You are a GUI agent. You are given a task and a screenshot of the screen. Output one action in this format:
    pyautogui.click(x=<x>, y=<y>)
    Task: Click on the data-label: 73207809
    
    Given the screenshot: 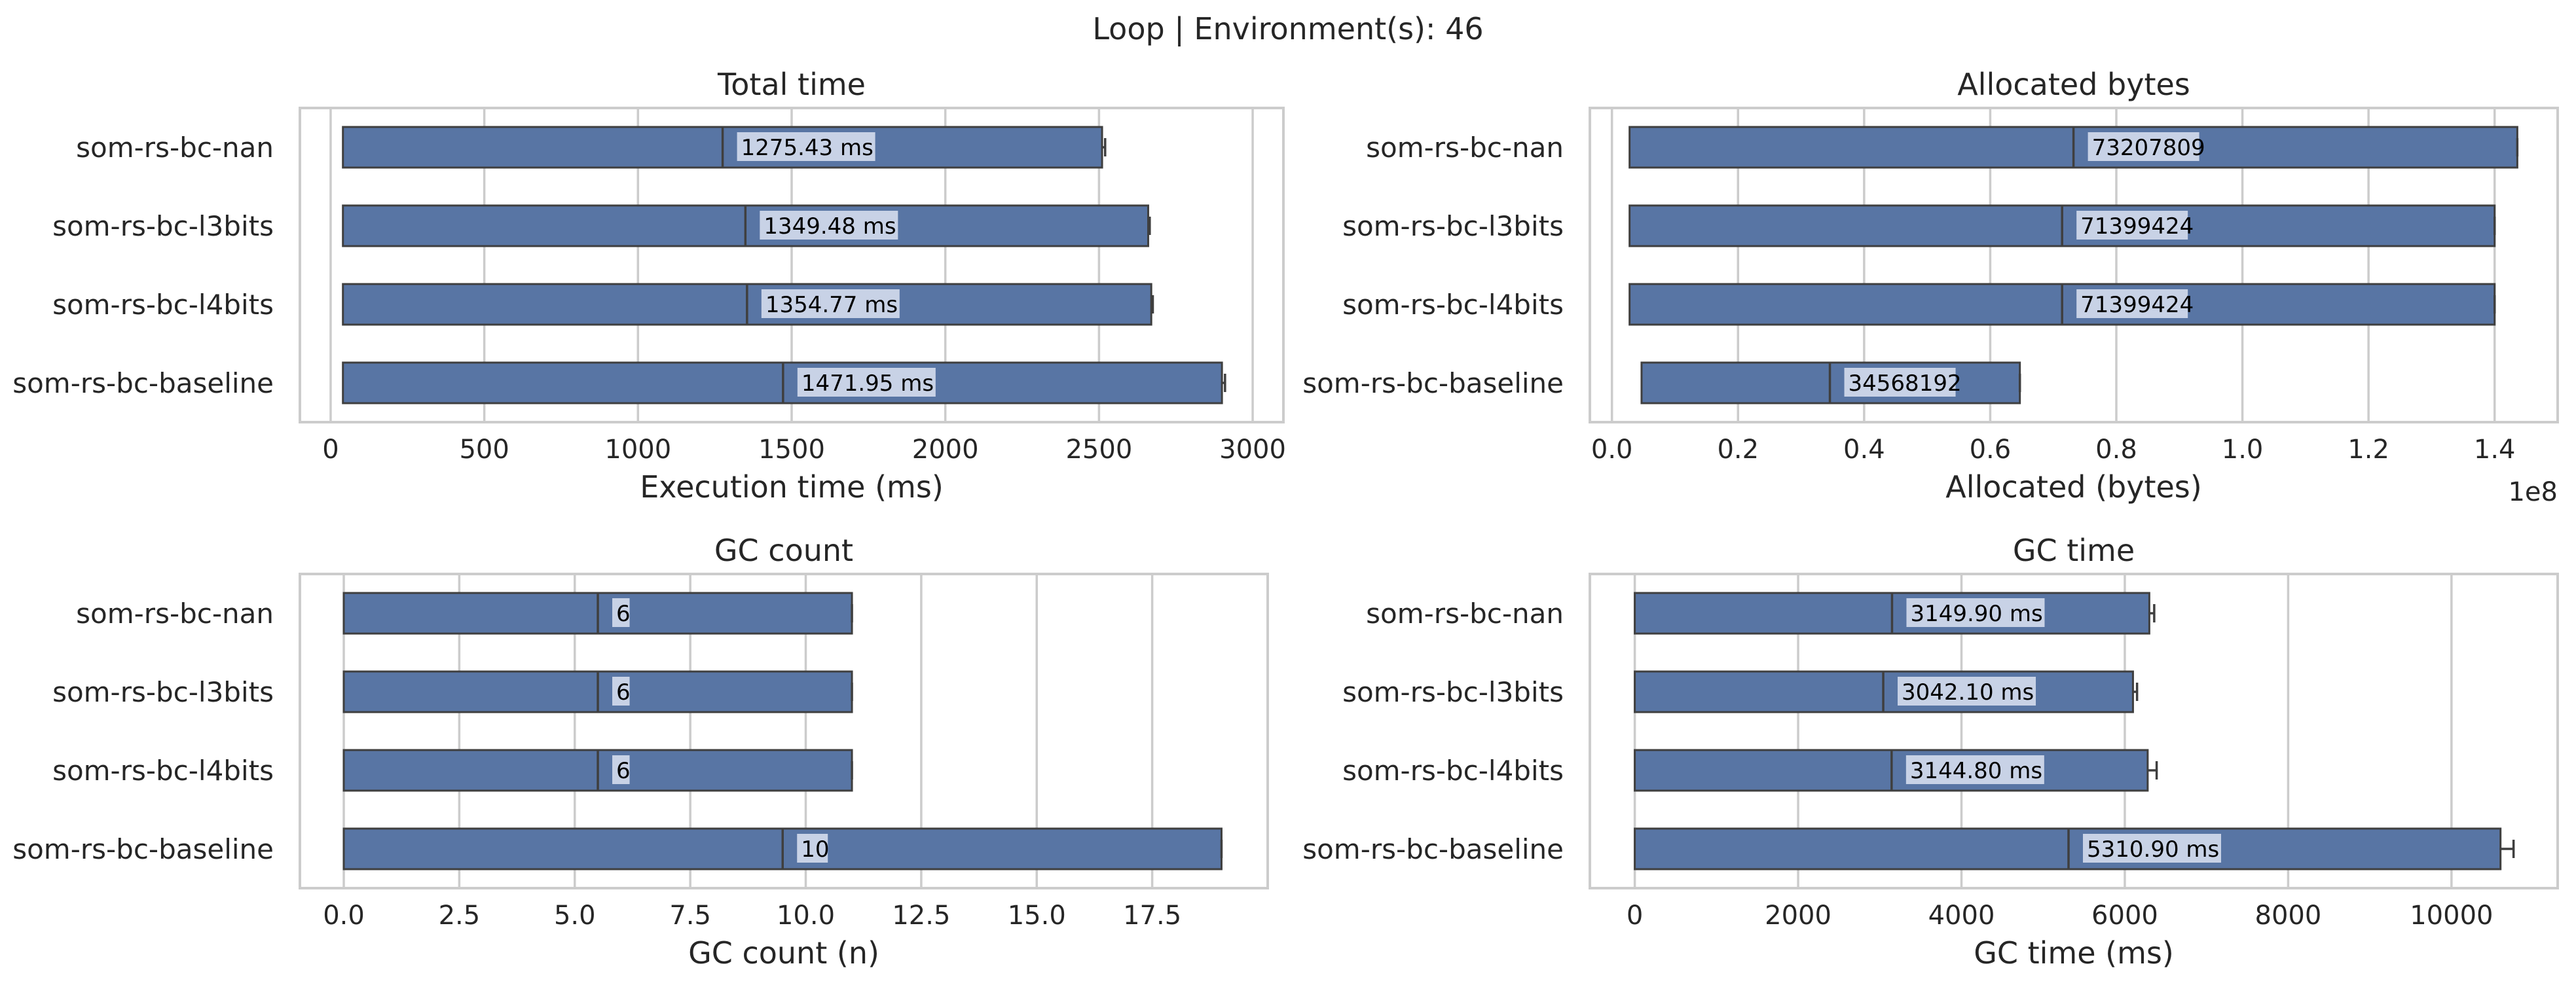 What is the action you would take?
    pyautogui.click(x=2148, y=148)
    